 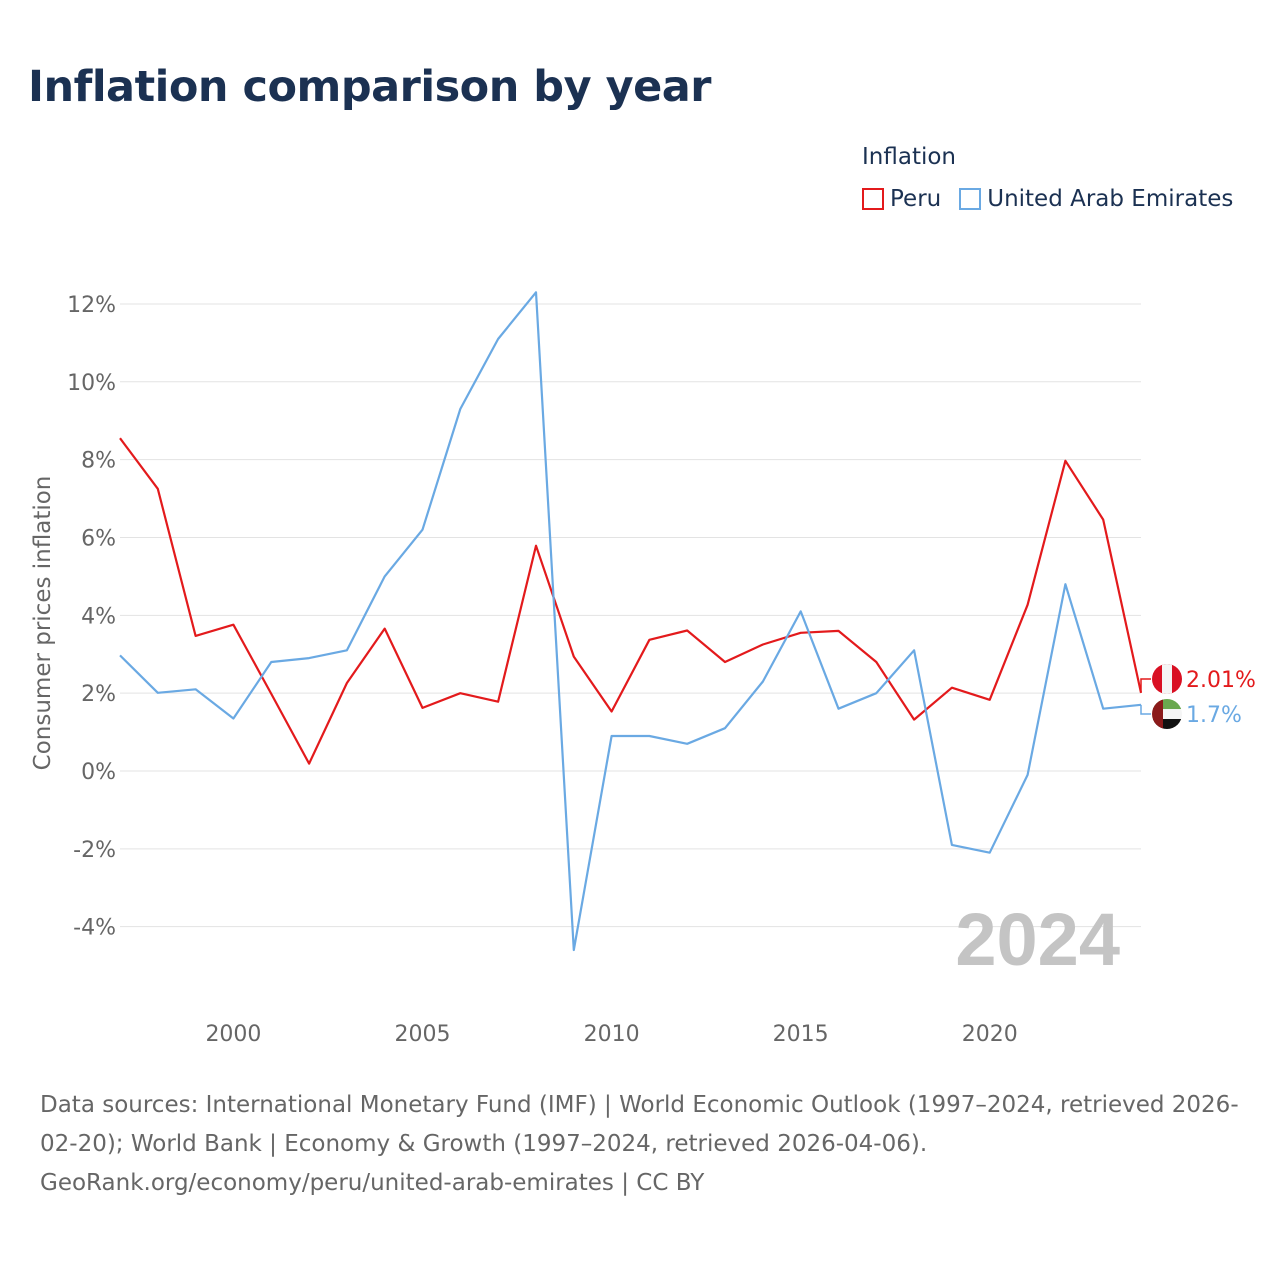 I want to click on y-tick-label: -2%, so click(x=94, y=850).